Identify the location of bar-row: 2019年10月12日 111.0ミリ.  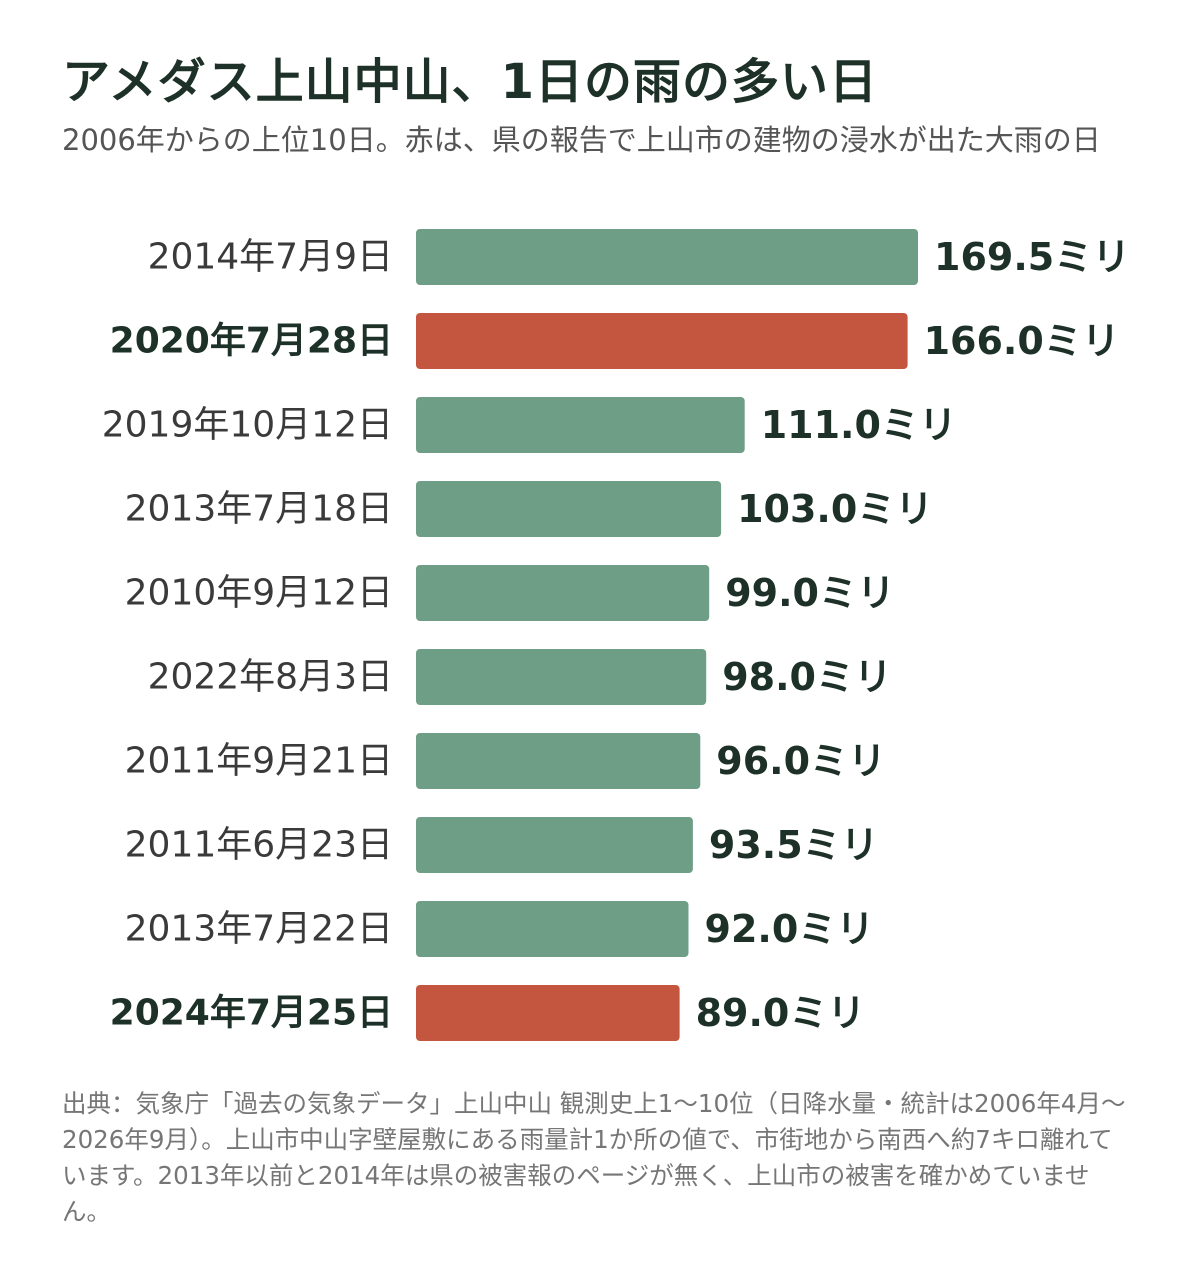
(529, 425).